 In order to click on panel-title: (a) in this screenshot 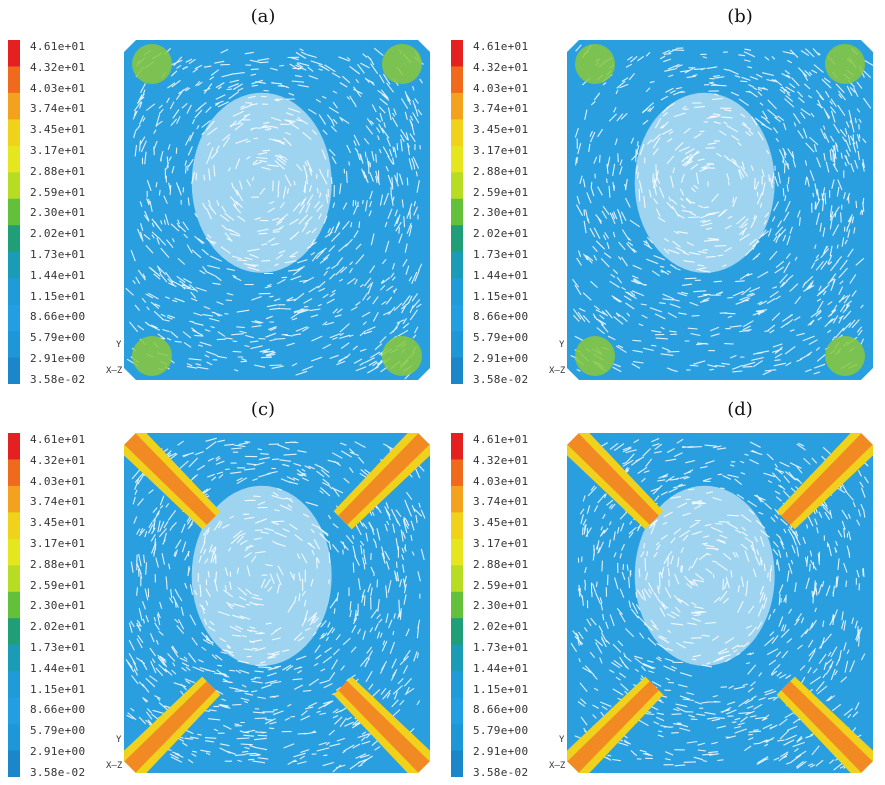, I will do `click(263, 16)`.